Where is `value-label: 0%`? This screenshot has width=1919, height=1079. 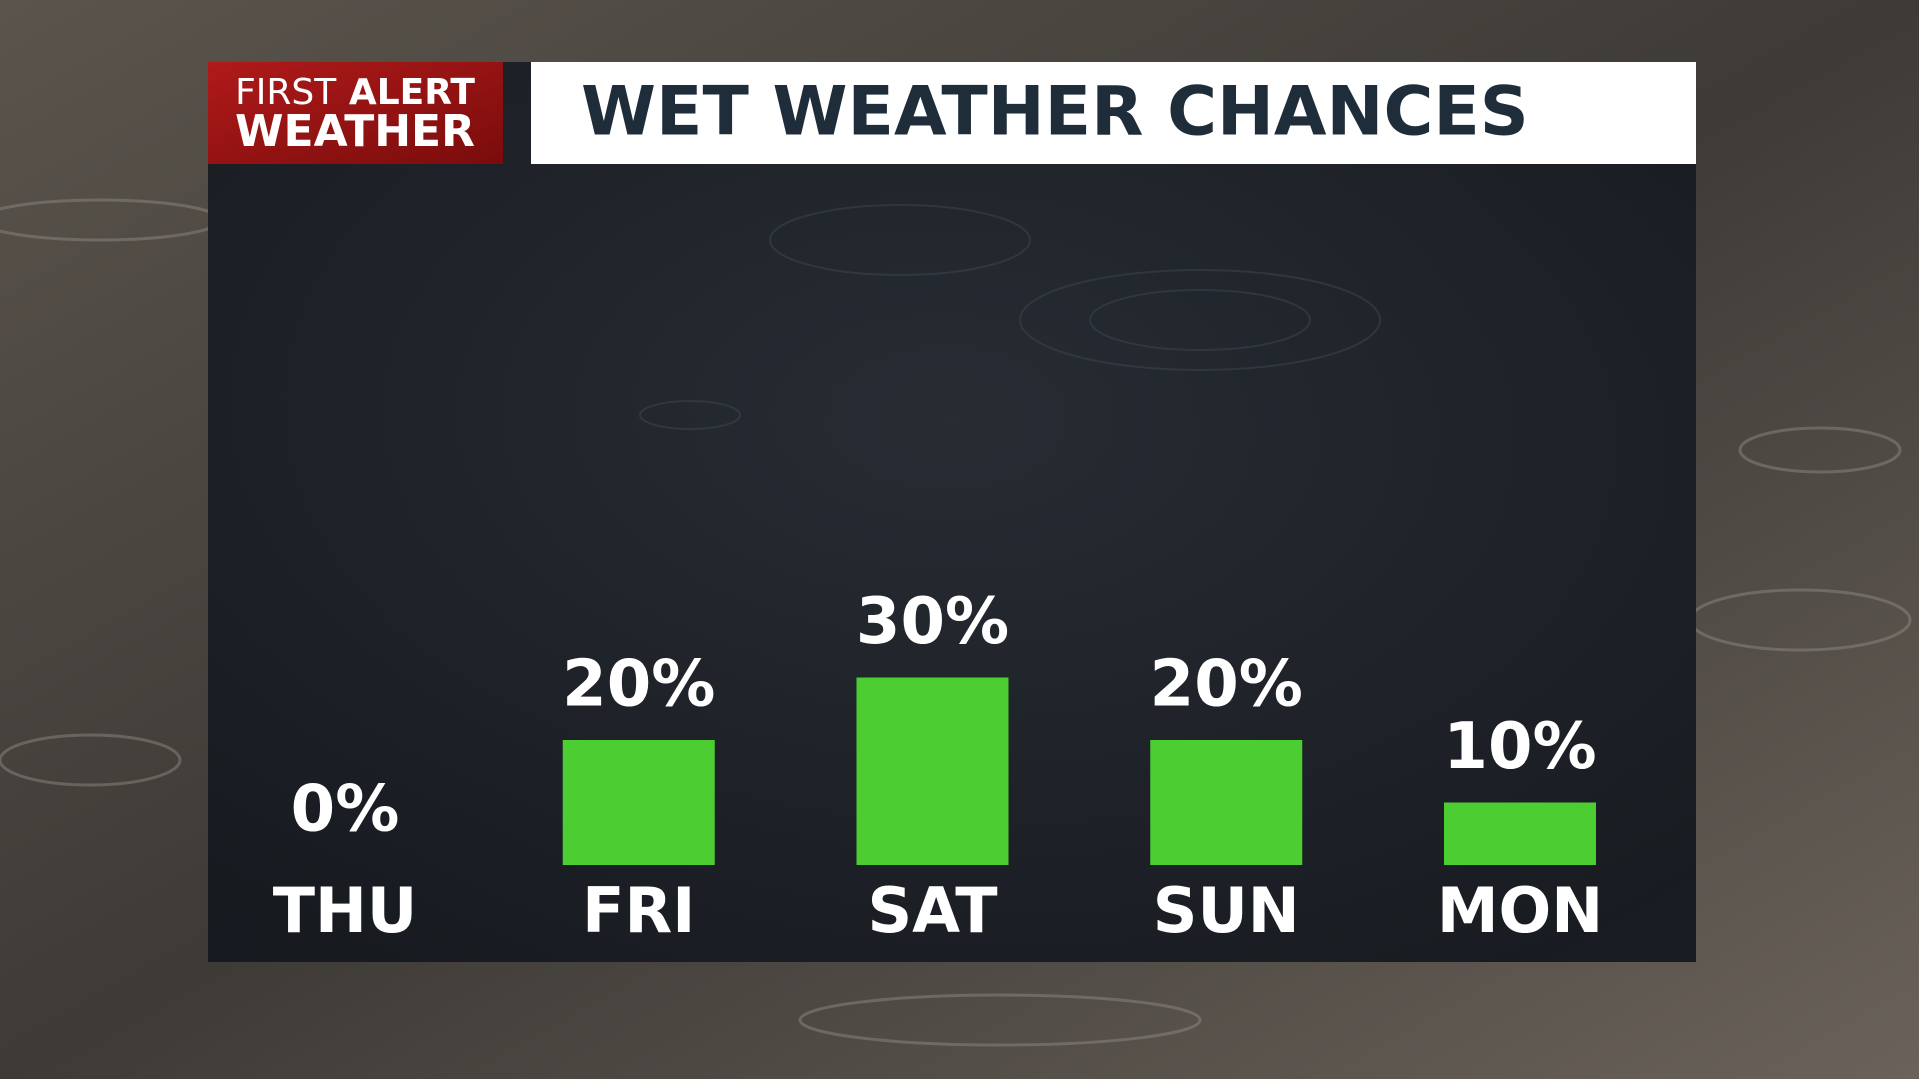
value-label: 0% is located at coordinates (345, 810).